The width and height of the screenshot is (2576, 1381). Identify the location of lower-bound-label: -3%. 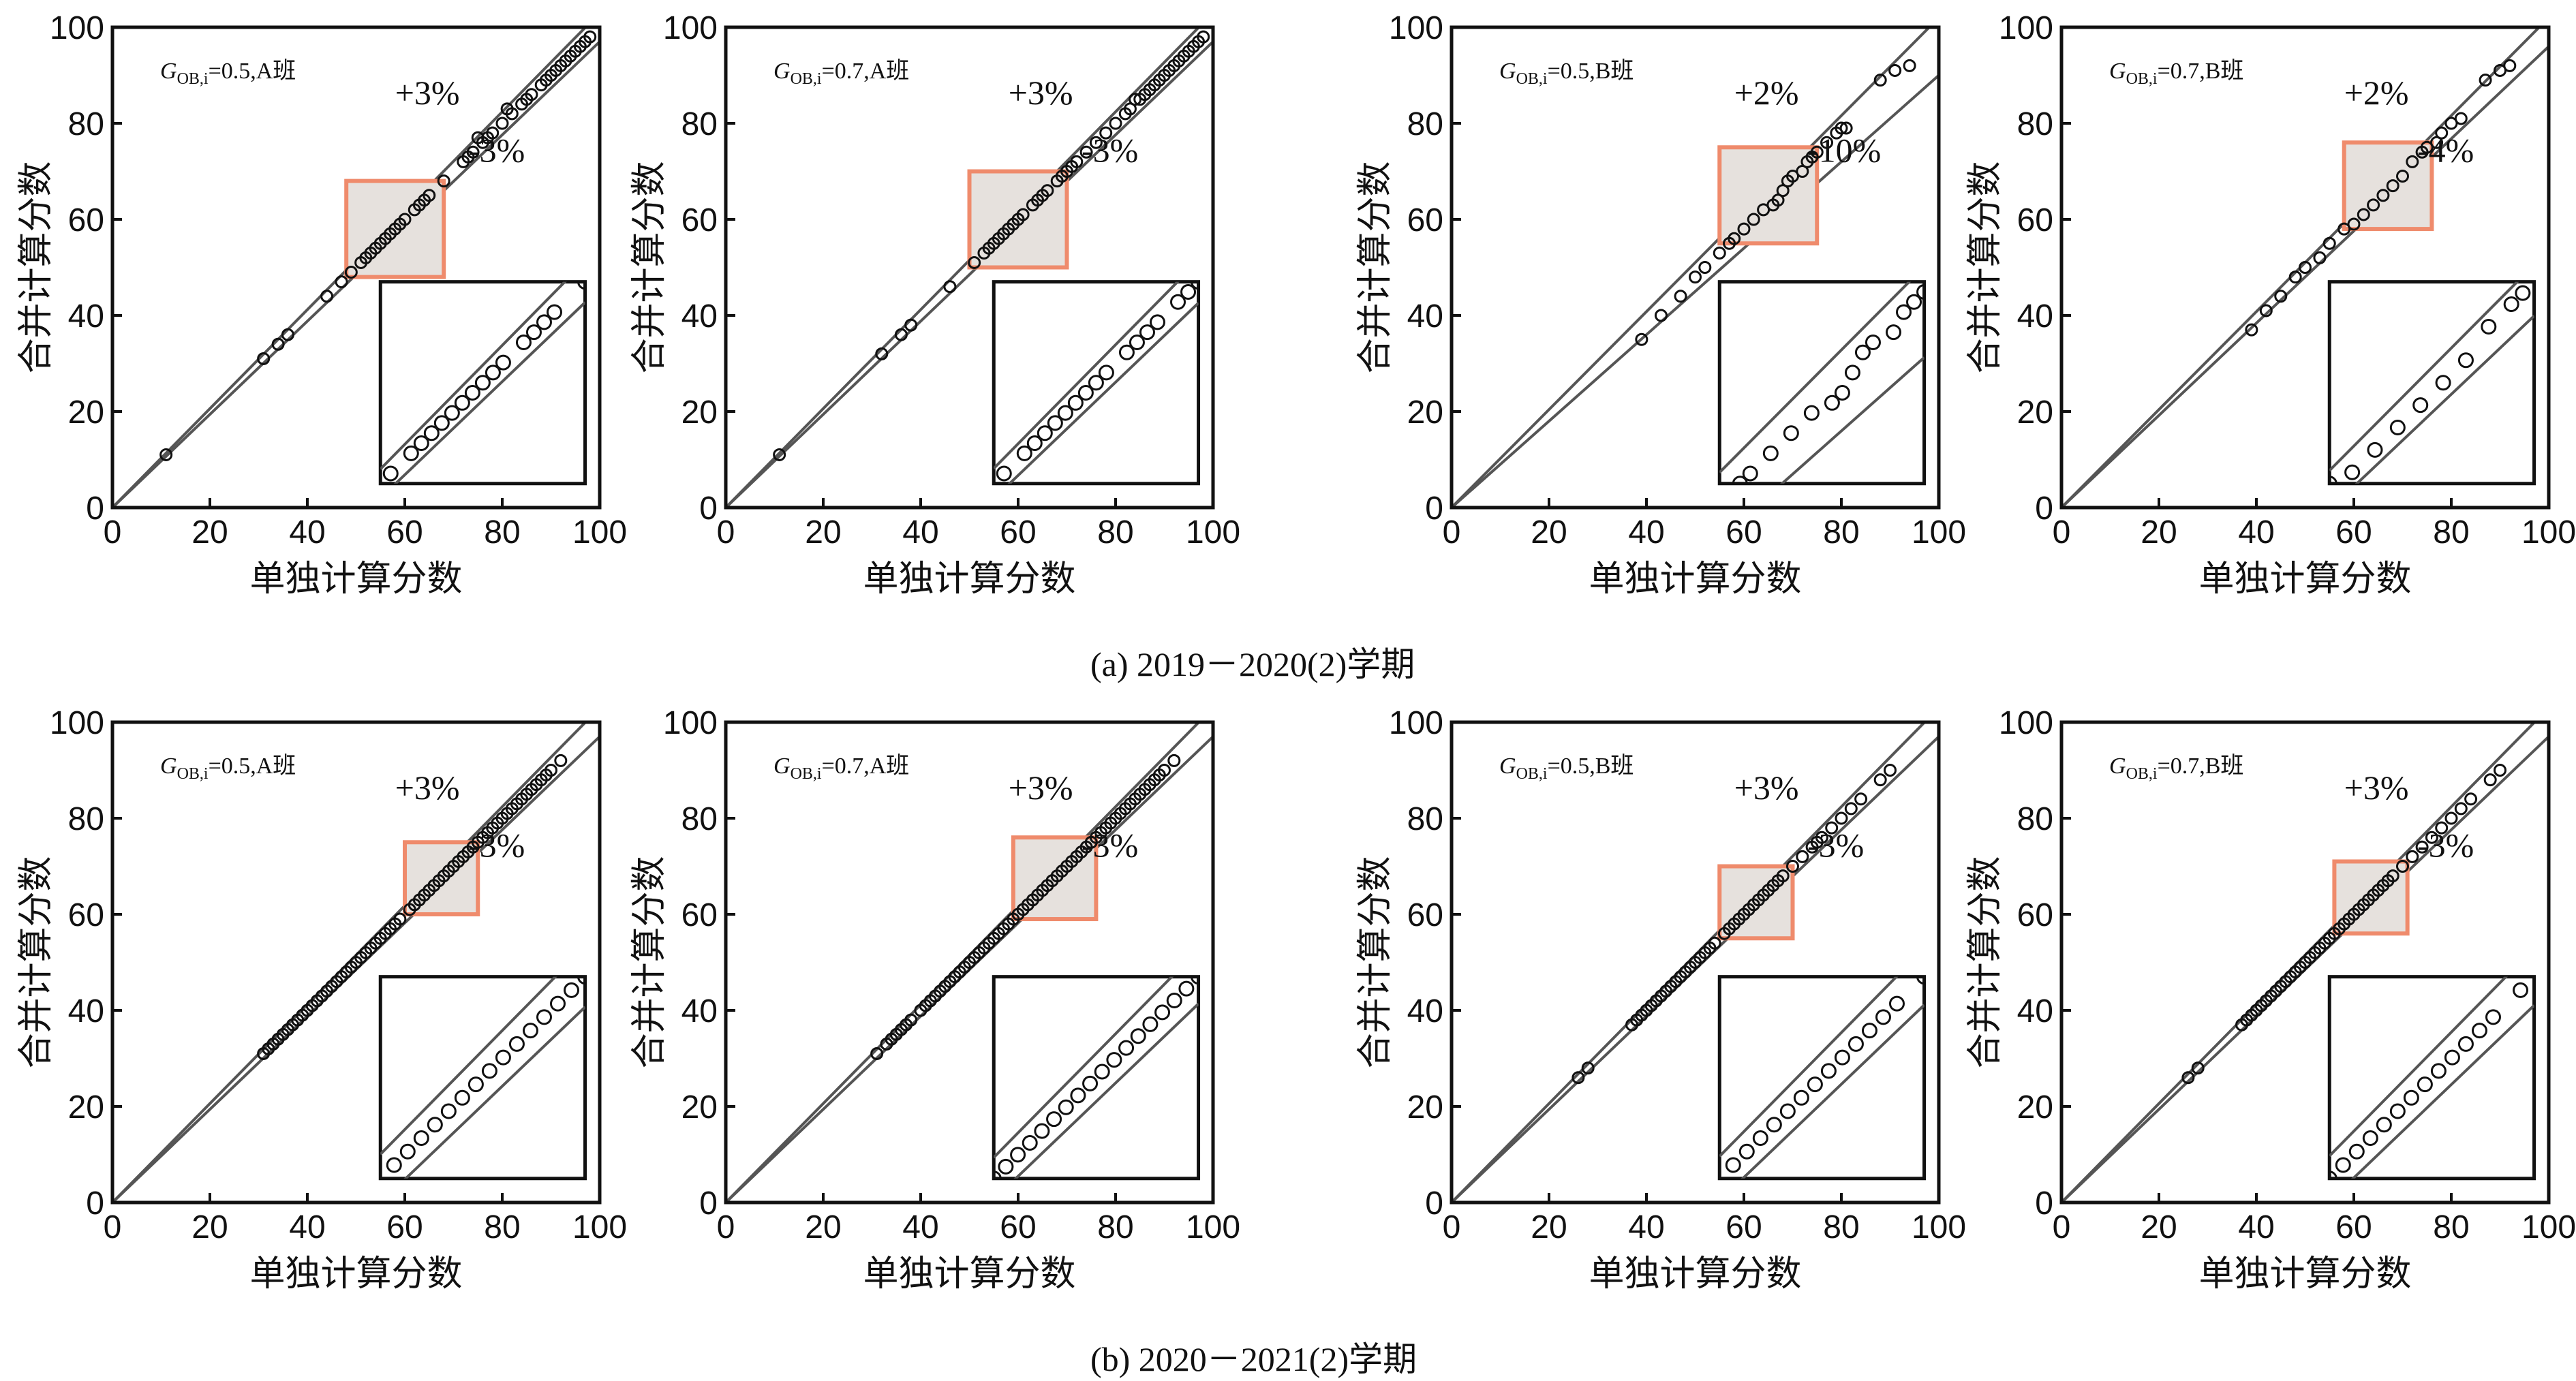
(497, 845).